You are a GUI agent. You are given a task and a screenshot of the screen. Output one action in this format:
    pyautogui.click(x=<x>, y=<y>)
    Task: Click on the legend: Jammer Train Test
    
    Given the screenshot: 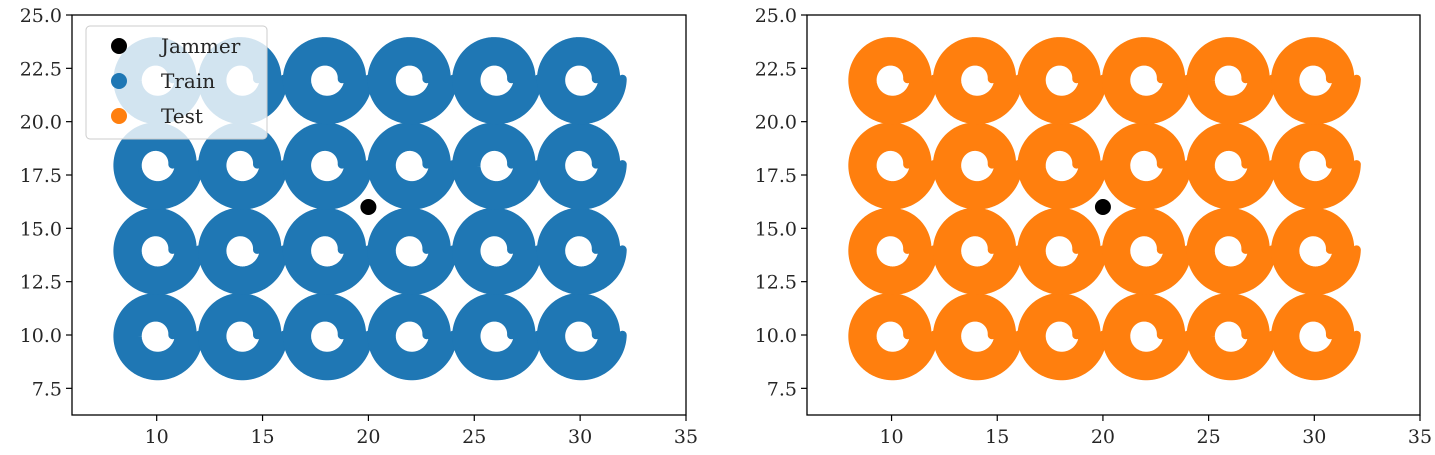 What is the action you would take?
    pyautogui.click(x=176, y=82)
    